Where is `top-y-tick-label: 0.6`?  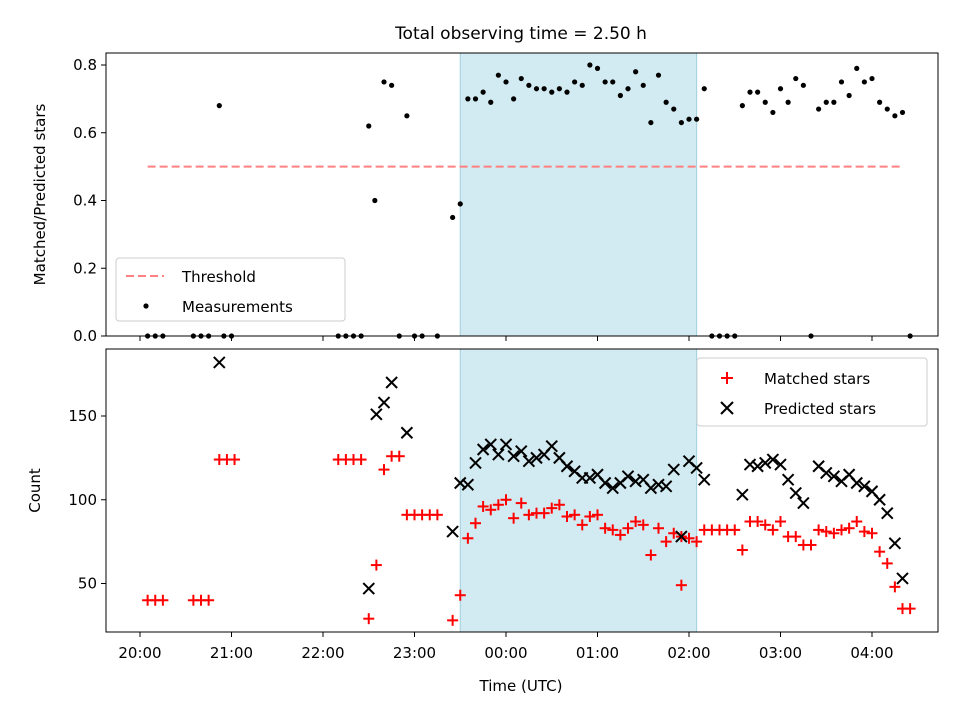 top-y-tick-label: 0.6 is located at coordinates (85, 133).